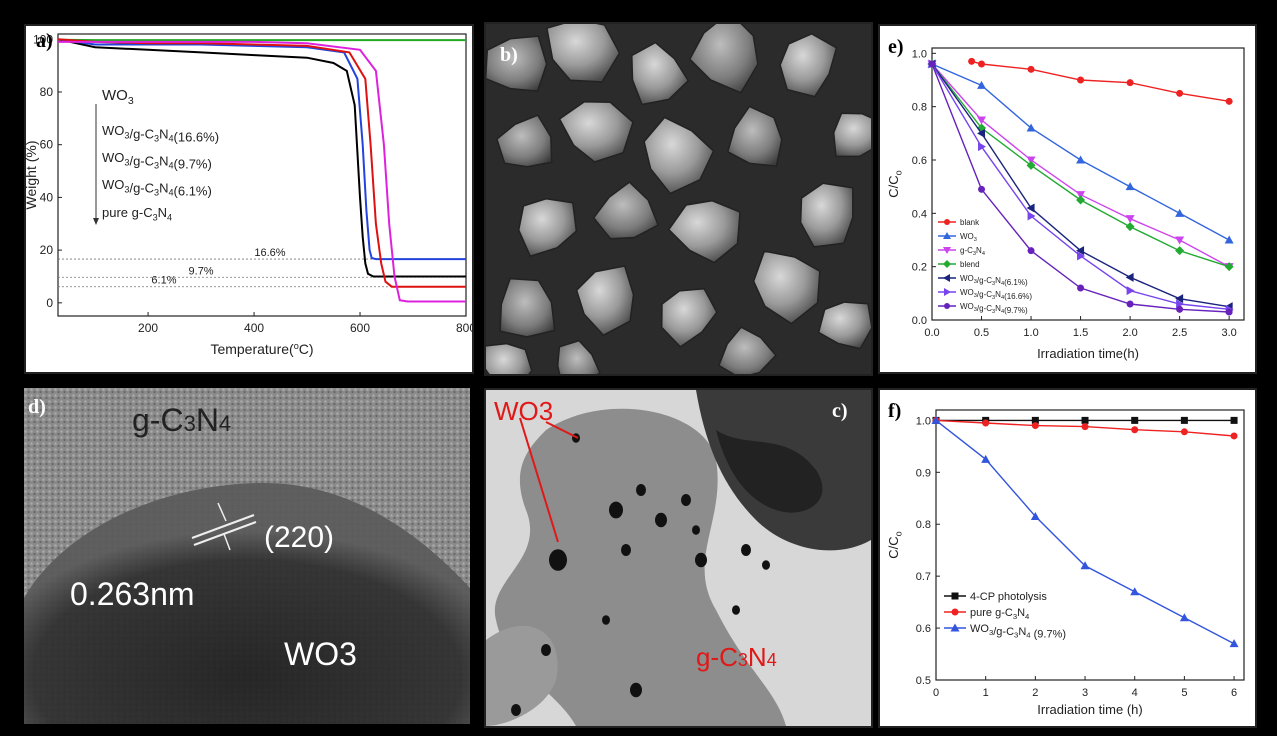 This screenshot has height=736, width=1277. I want to click on legend-label: WO3, so click(968, 237).